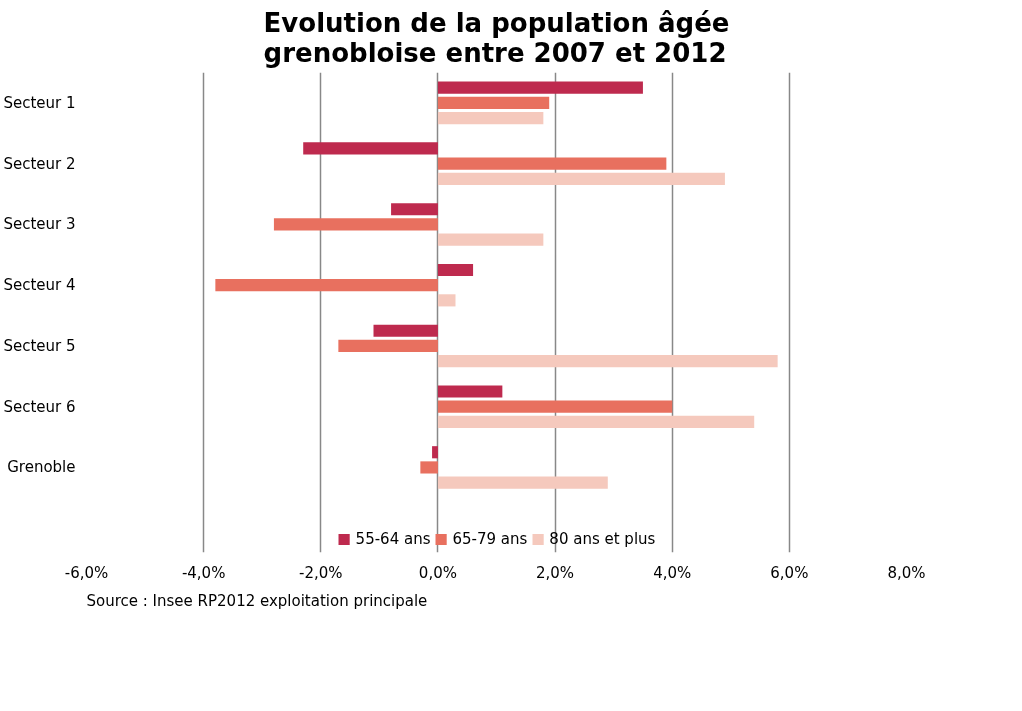 This screenshot has width=1022, height=711. Describe the element at coordinates (86, 572) in the screenshot. I see `x-tick-label: -6,0%` at that location.